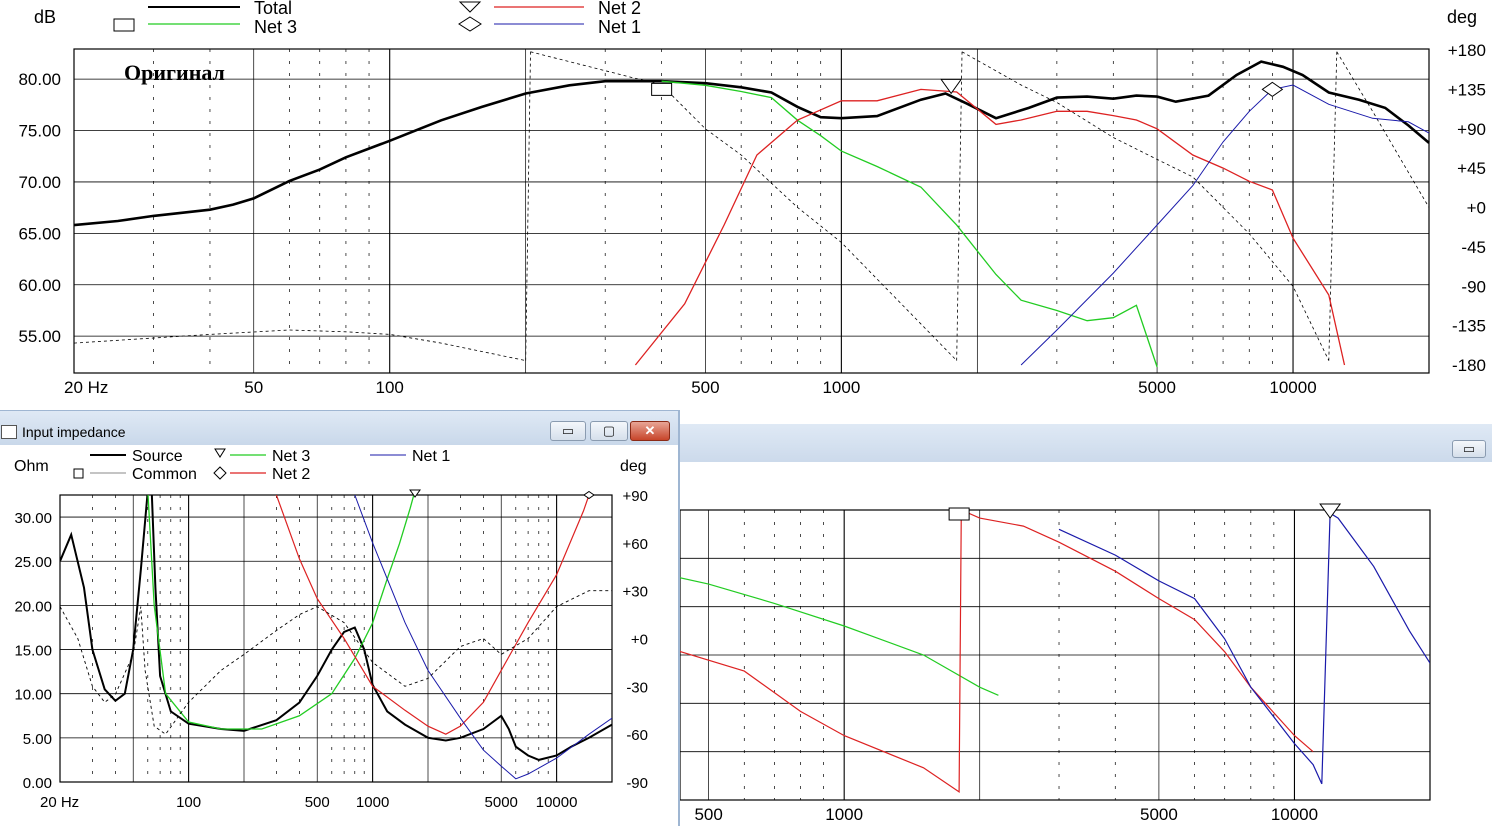  Describe the element at coordinates (31, 466) in the screenshot. I see `impedance-y-label: Ohm` at that location.